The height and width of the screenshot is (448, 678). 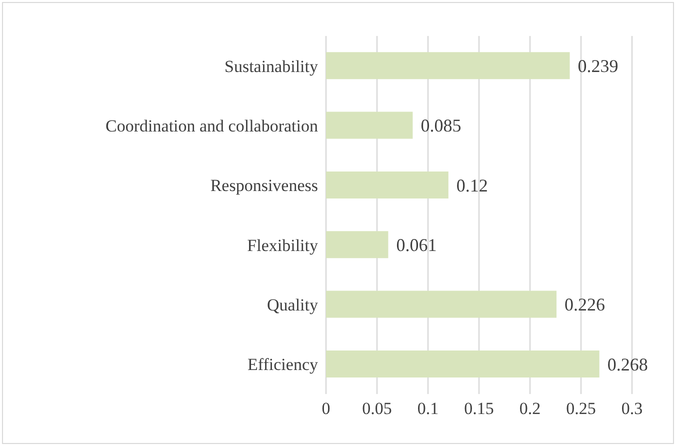 What do you see at coordinates (292, 305) in the screenshot?
I see `y-tick-label: Quality` at bounding box center [292, 305].